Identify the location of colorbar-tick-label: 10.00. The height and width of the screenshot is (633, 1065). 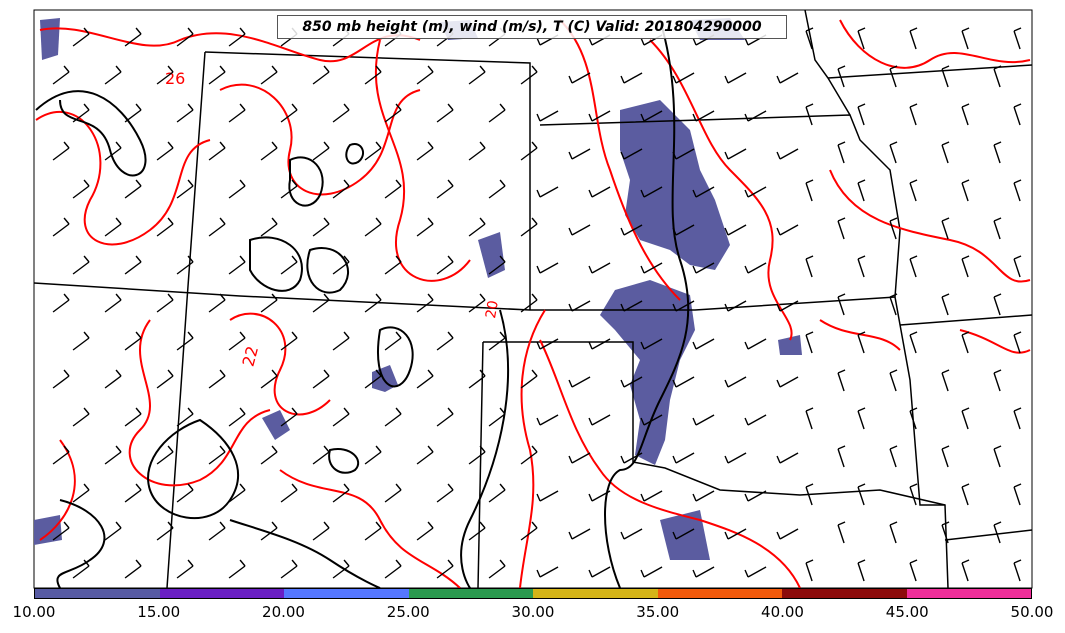
(34, 612).